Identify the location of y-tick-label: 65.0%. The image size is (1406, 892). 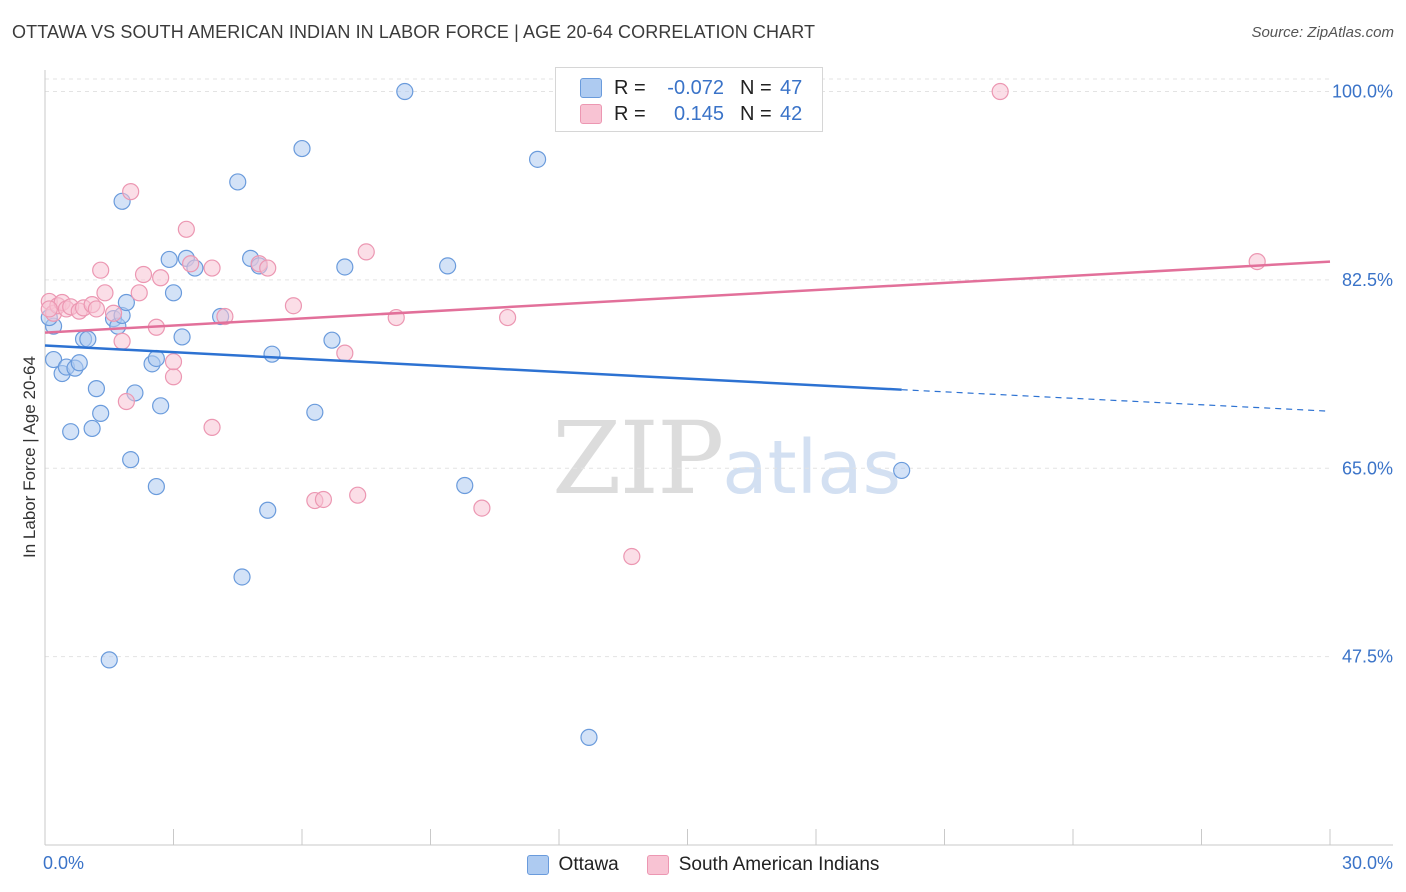
(1367, 468).